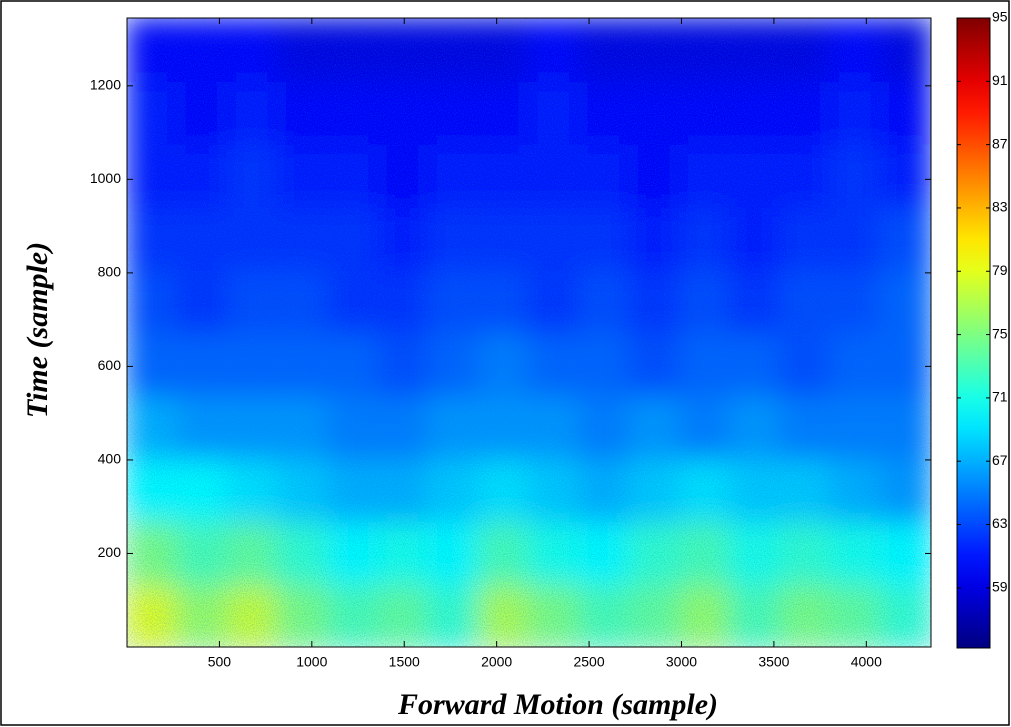 The image size is (1011, 727). Describe the element at coordinates (105, 85) in the screenshot. I see `y-tick-label: 1200` at that location.